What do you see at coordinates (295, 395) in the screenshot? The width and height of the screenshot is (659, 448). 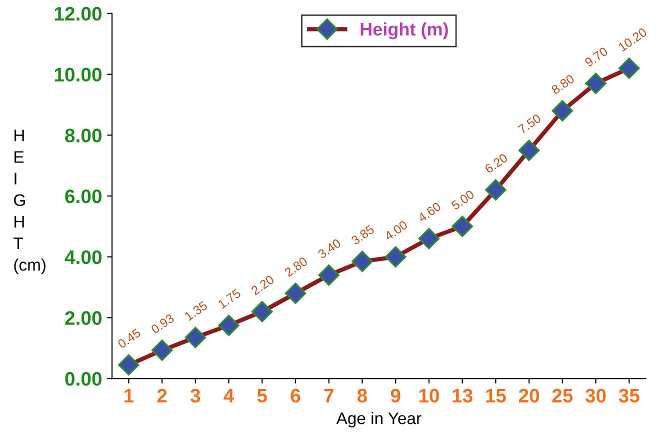 I see `x-tick-label: 6` at bounding box center [295, 395].